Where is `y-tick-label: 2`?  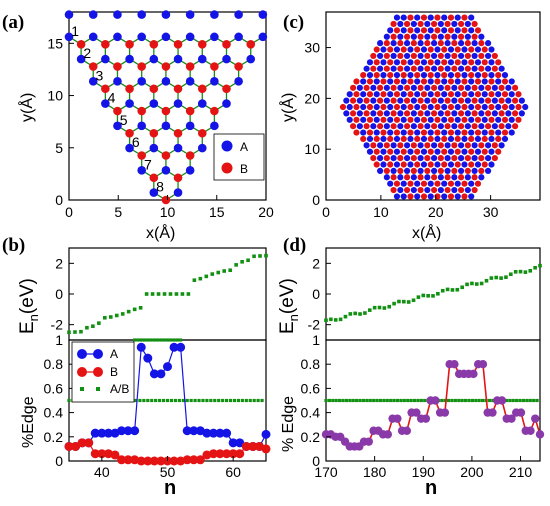
y-tick-label: 2 is located at coordinates (316, 263).